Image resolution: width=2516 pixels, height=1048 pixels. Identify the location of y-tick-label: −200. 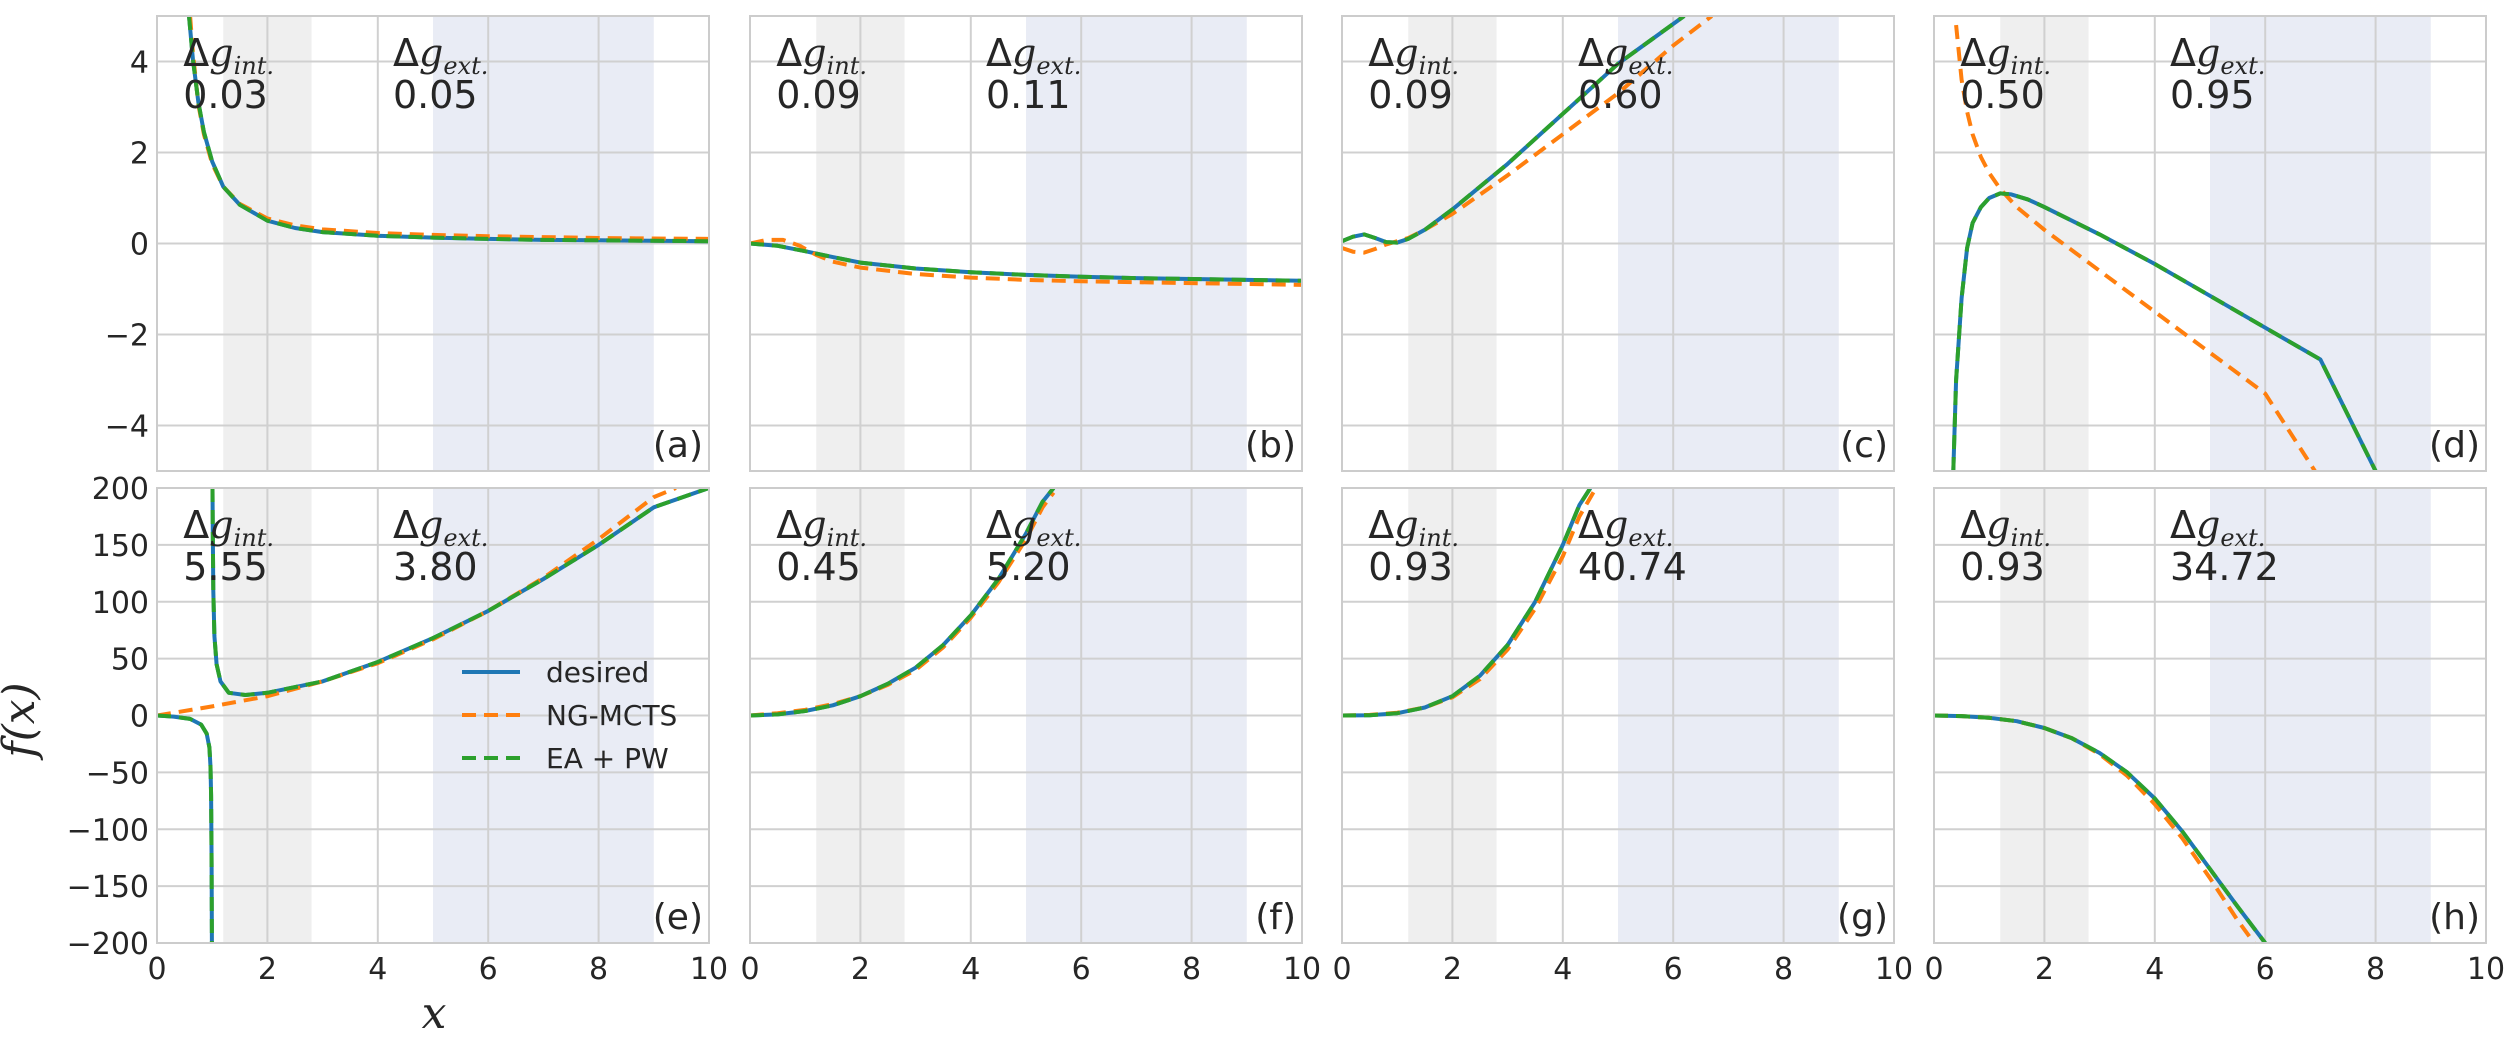
(108, 944).